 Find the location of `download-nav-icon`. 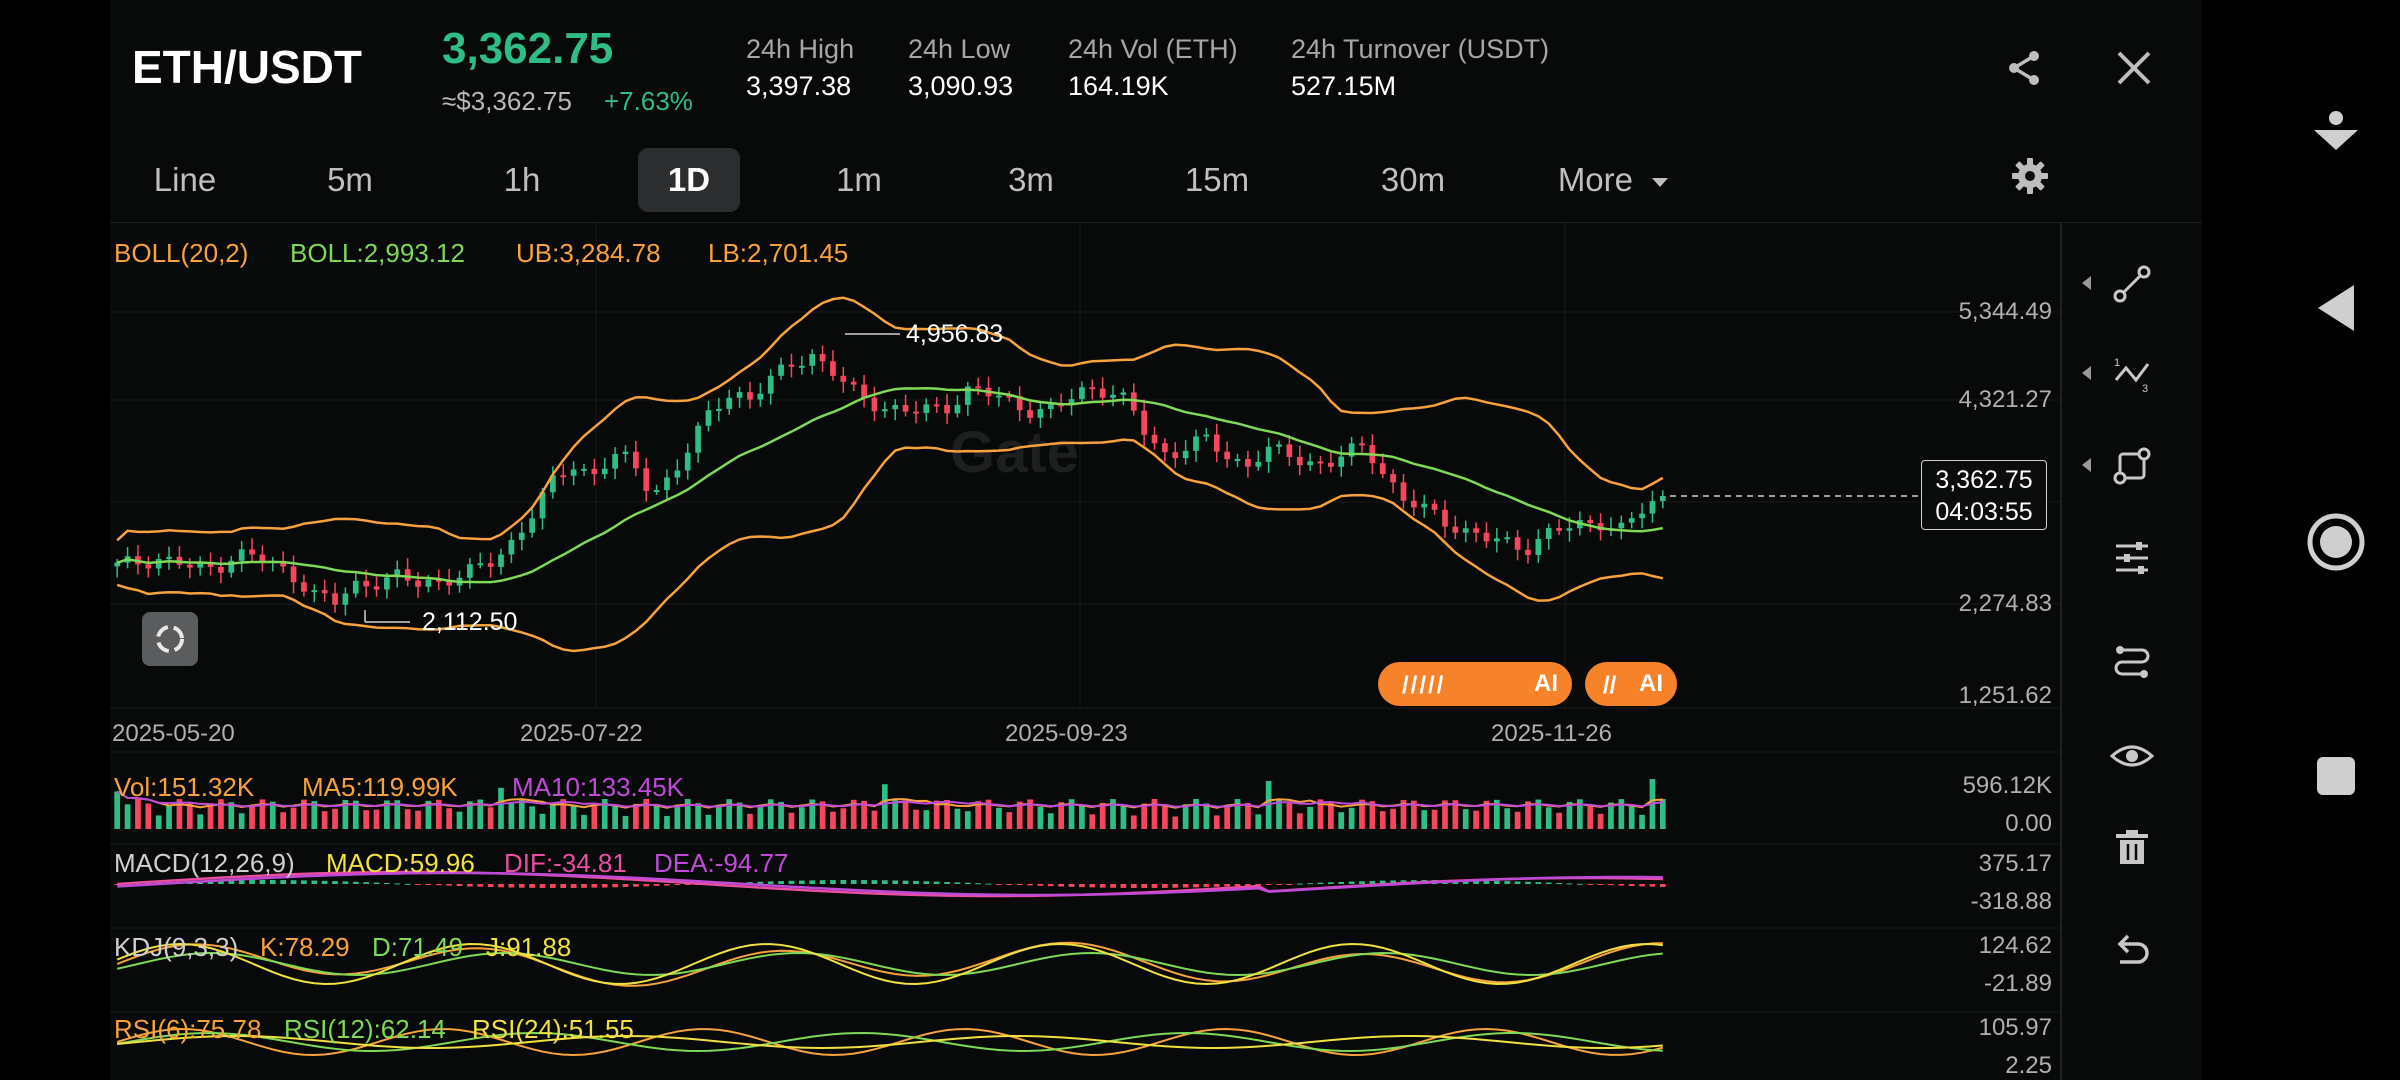

download-nav-icon is located at coordinates (2336, 134).